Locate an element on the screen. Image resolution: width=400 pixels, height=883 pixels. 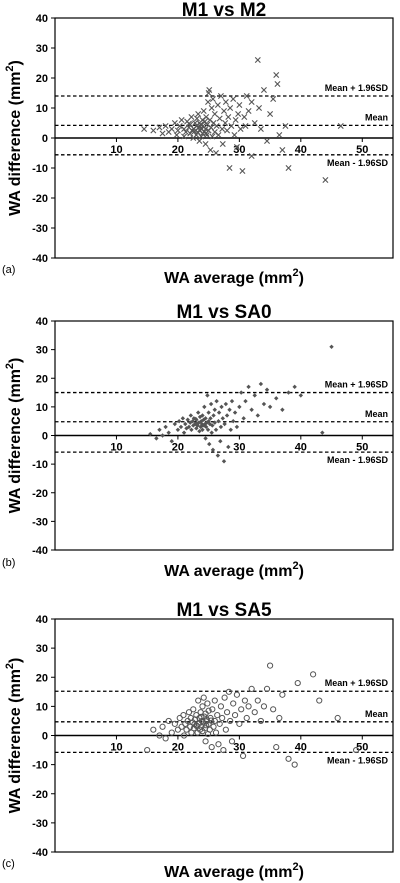
reference-line-label: Mean + 1.96SD is located at coordinates (357, 683).